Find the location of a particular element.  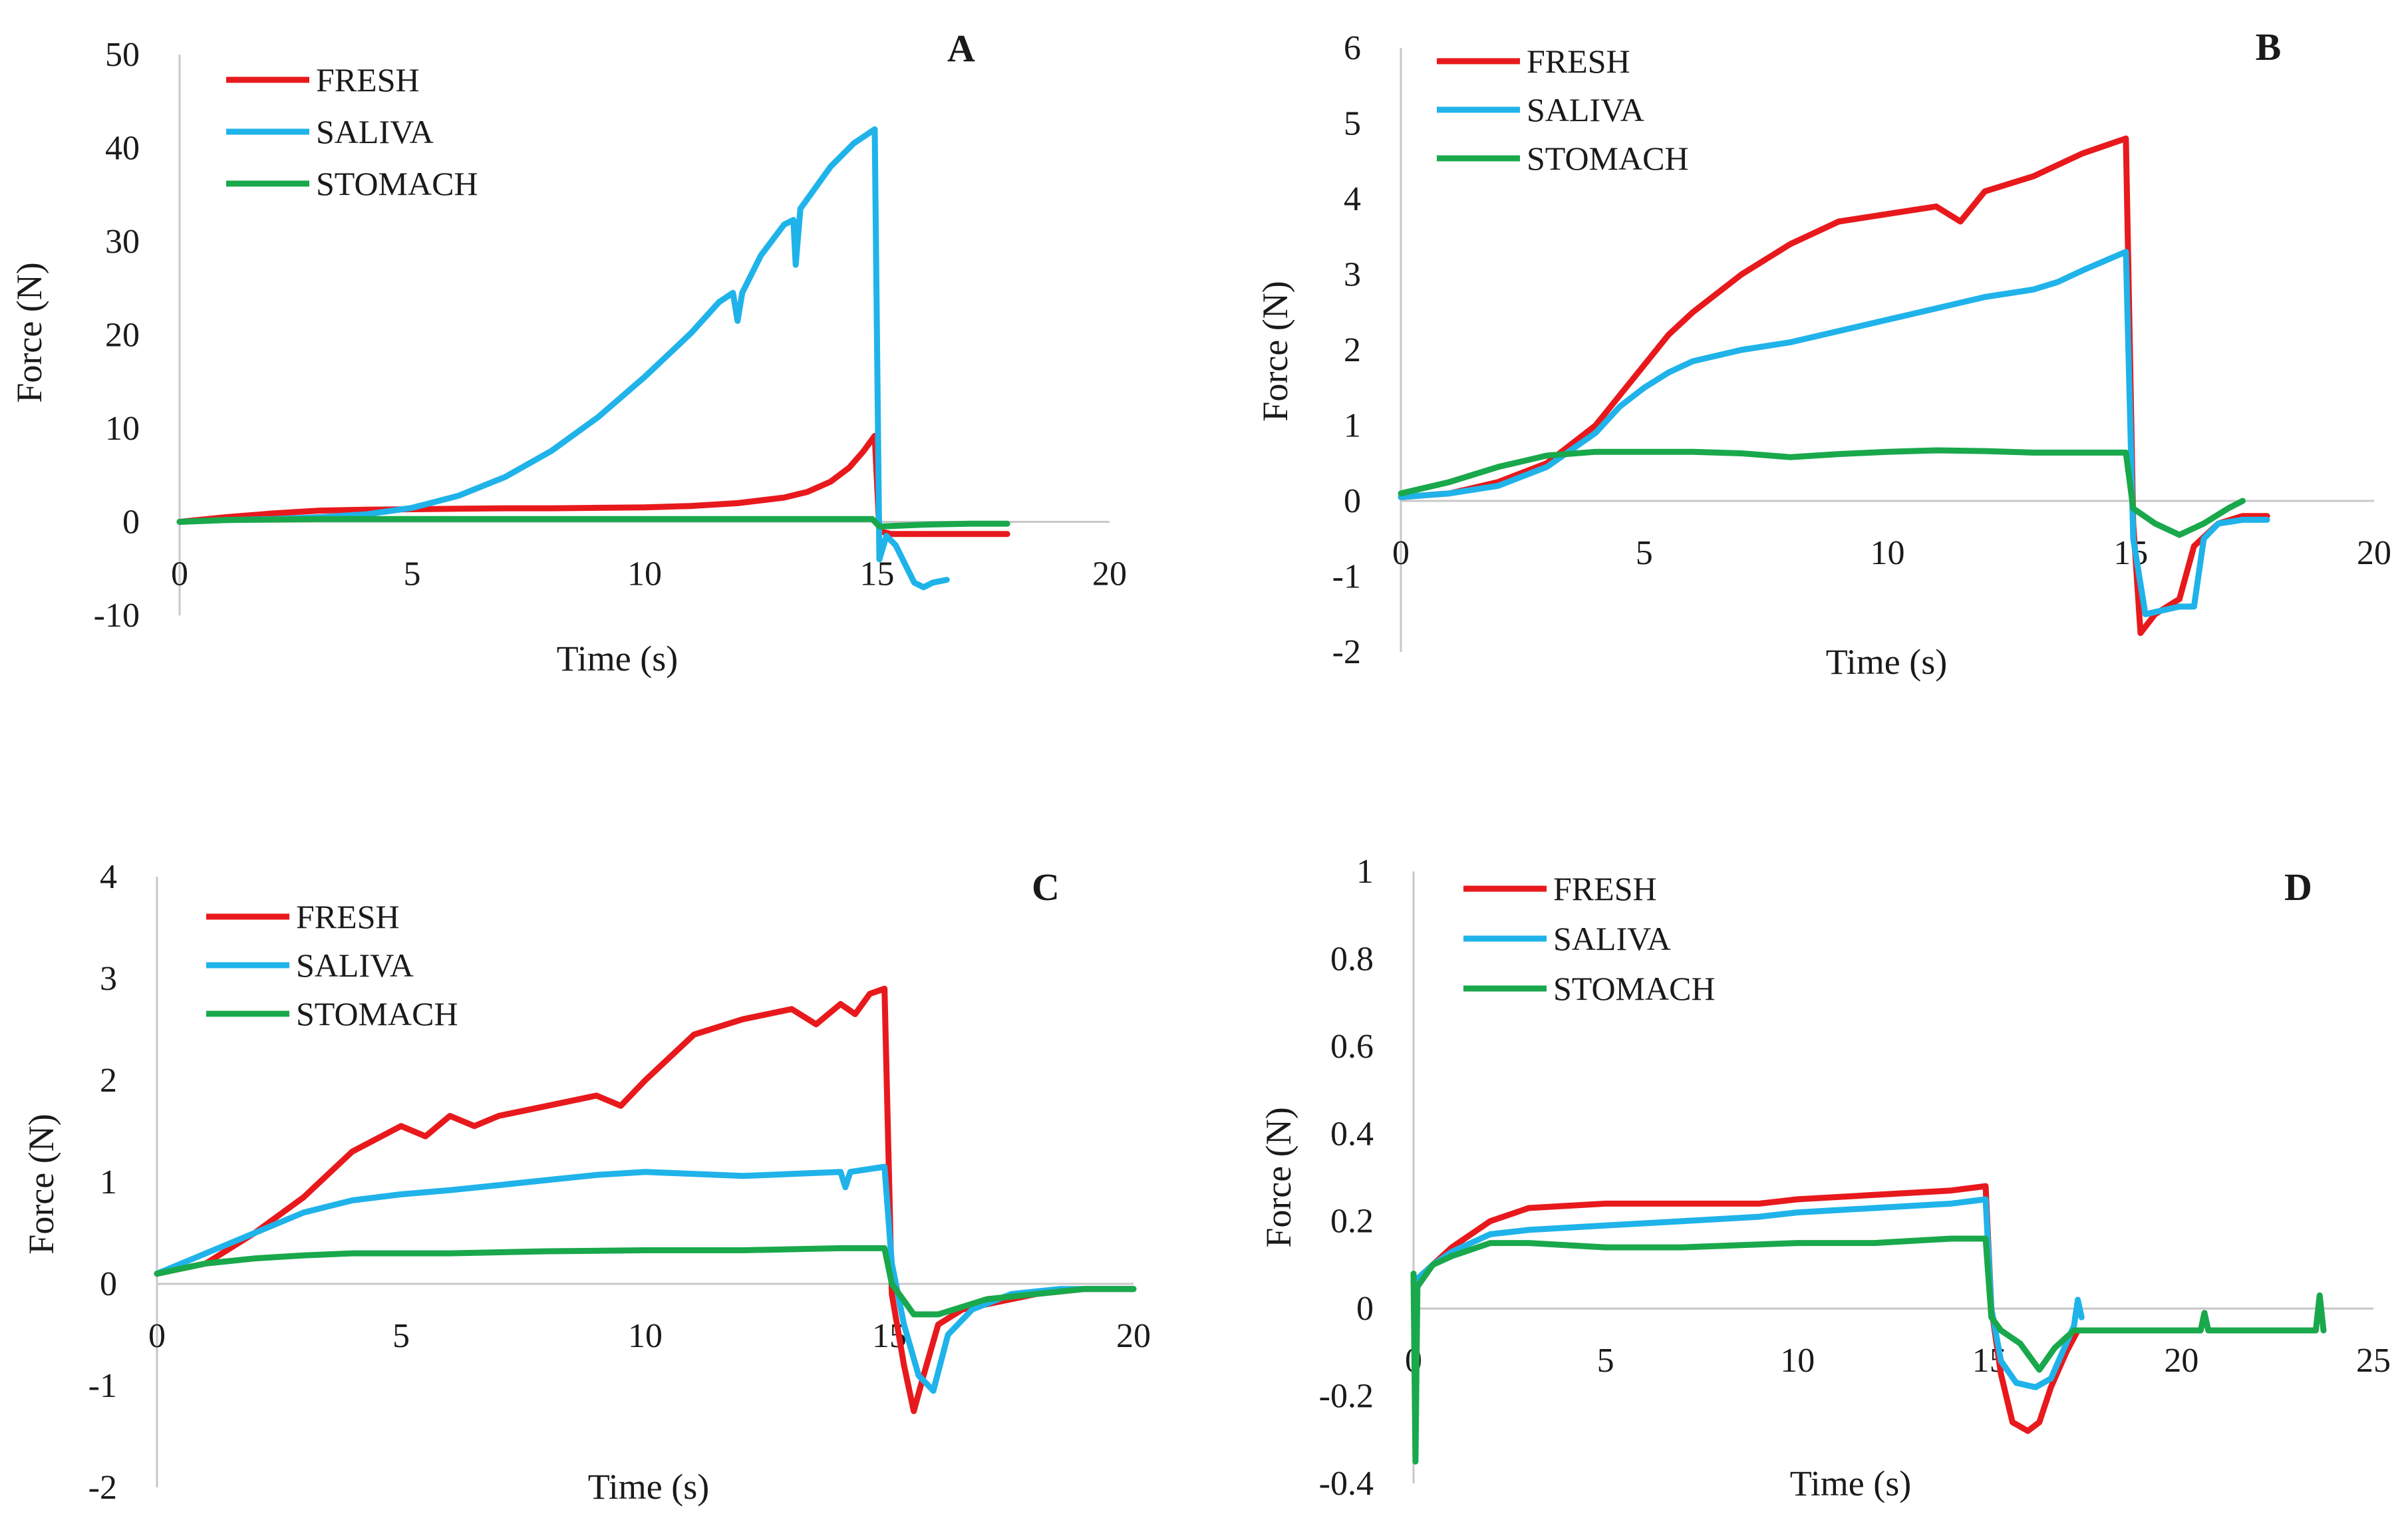

y-tick-label: 10 is located at coordinates (122, 429).